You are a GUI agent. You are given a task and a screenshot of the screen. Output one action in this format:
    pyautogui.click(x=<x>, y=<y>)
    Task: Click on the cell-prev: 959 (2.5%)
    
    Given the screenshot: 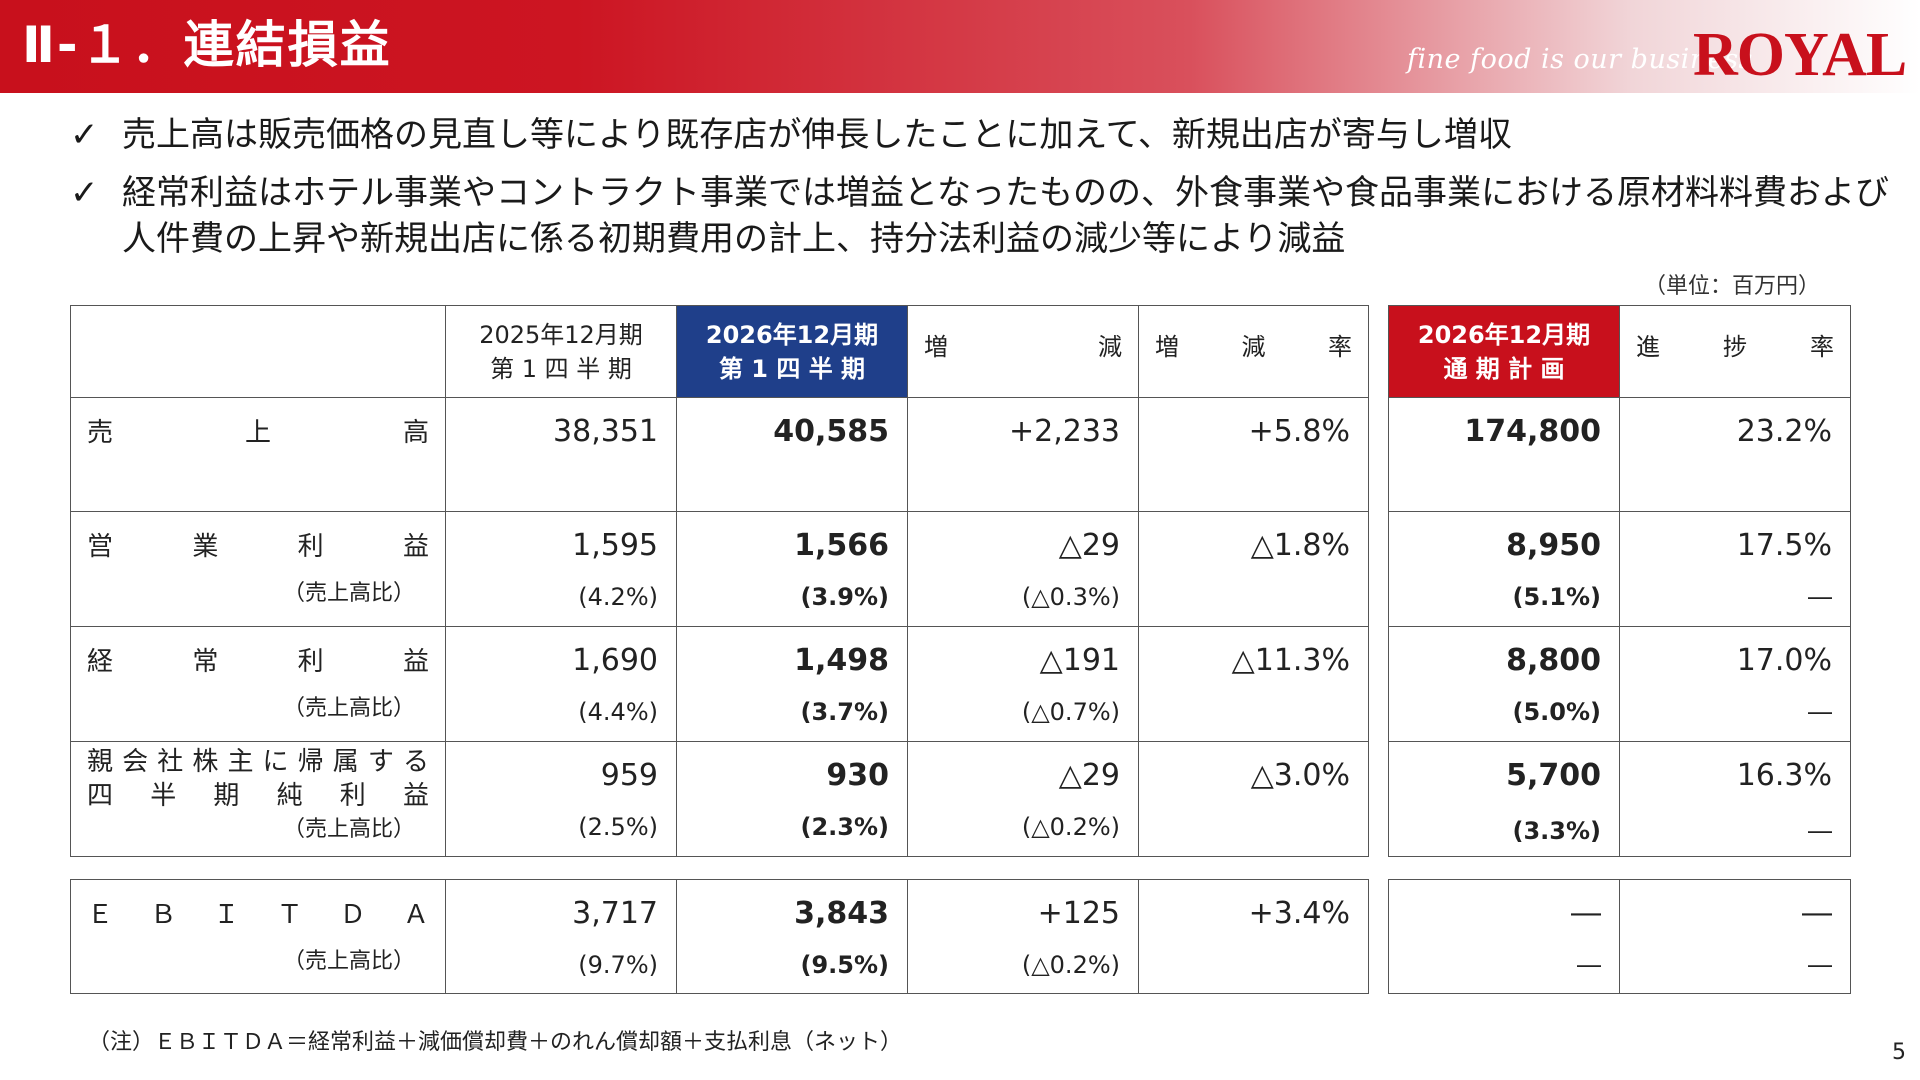 What is the action you would take?
    pyautogui.click(x=561, y=799)
    